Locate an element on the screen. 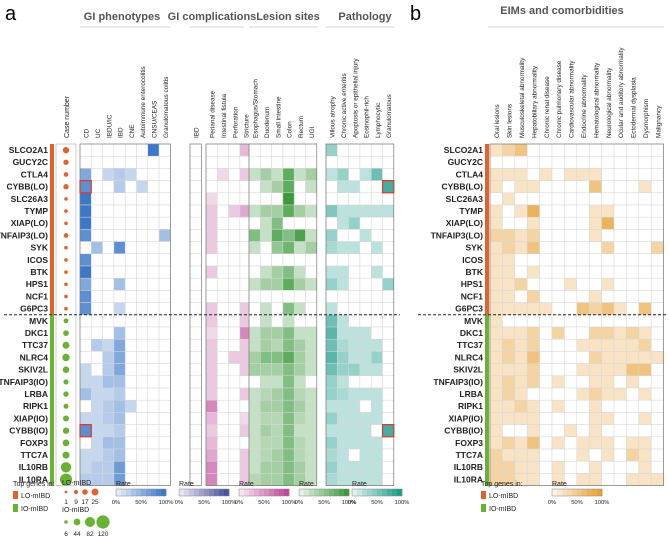 The height and width of the screenshot is (540, 669). gene-label: DKC1 is located at coordinates (471, 333).